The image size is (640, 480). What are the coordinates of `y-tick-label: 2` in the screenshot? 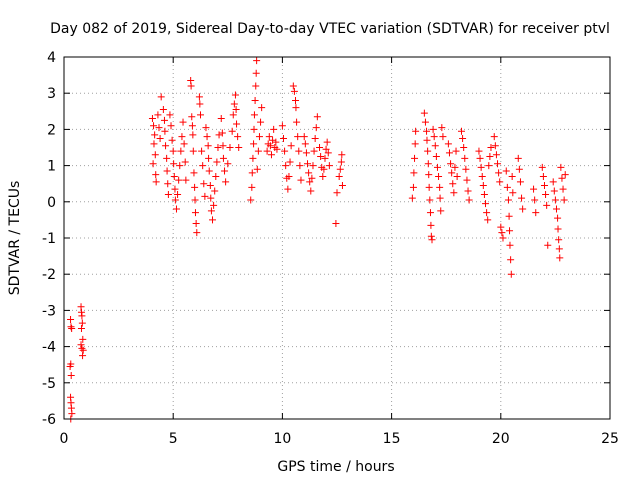 It's located at (51, 130).